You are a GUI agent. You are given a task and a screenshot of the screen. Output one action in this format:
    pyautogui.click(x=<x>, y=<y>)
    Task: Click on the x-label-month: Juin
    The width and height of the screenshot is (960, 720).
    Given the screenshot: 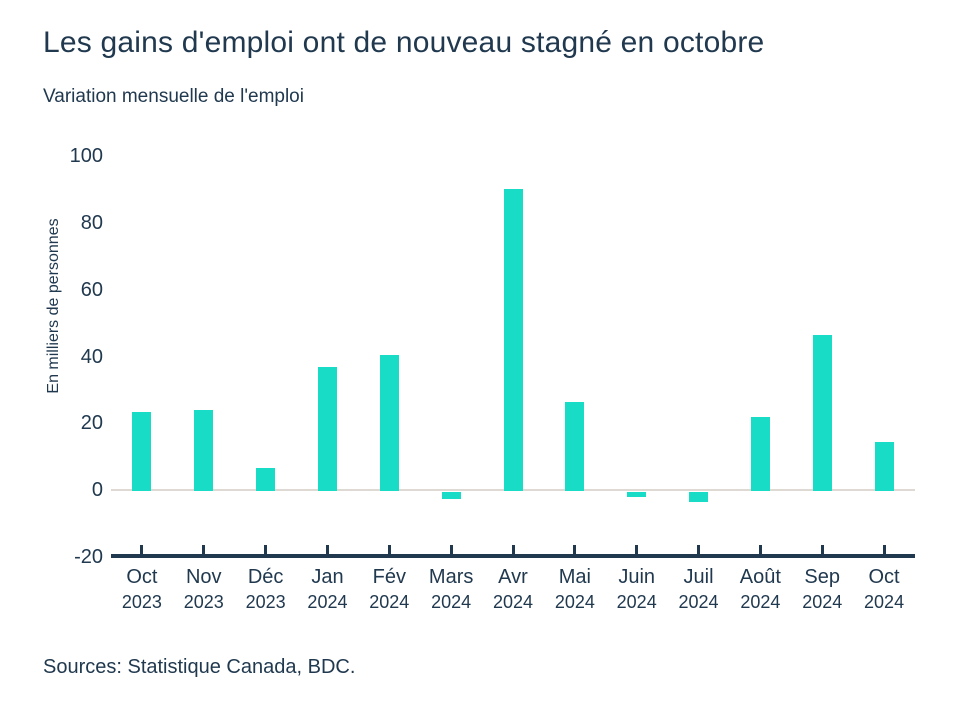 What is the action you would take?
    pyautogui.click(x=637, y=577)
    